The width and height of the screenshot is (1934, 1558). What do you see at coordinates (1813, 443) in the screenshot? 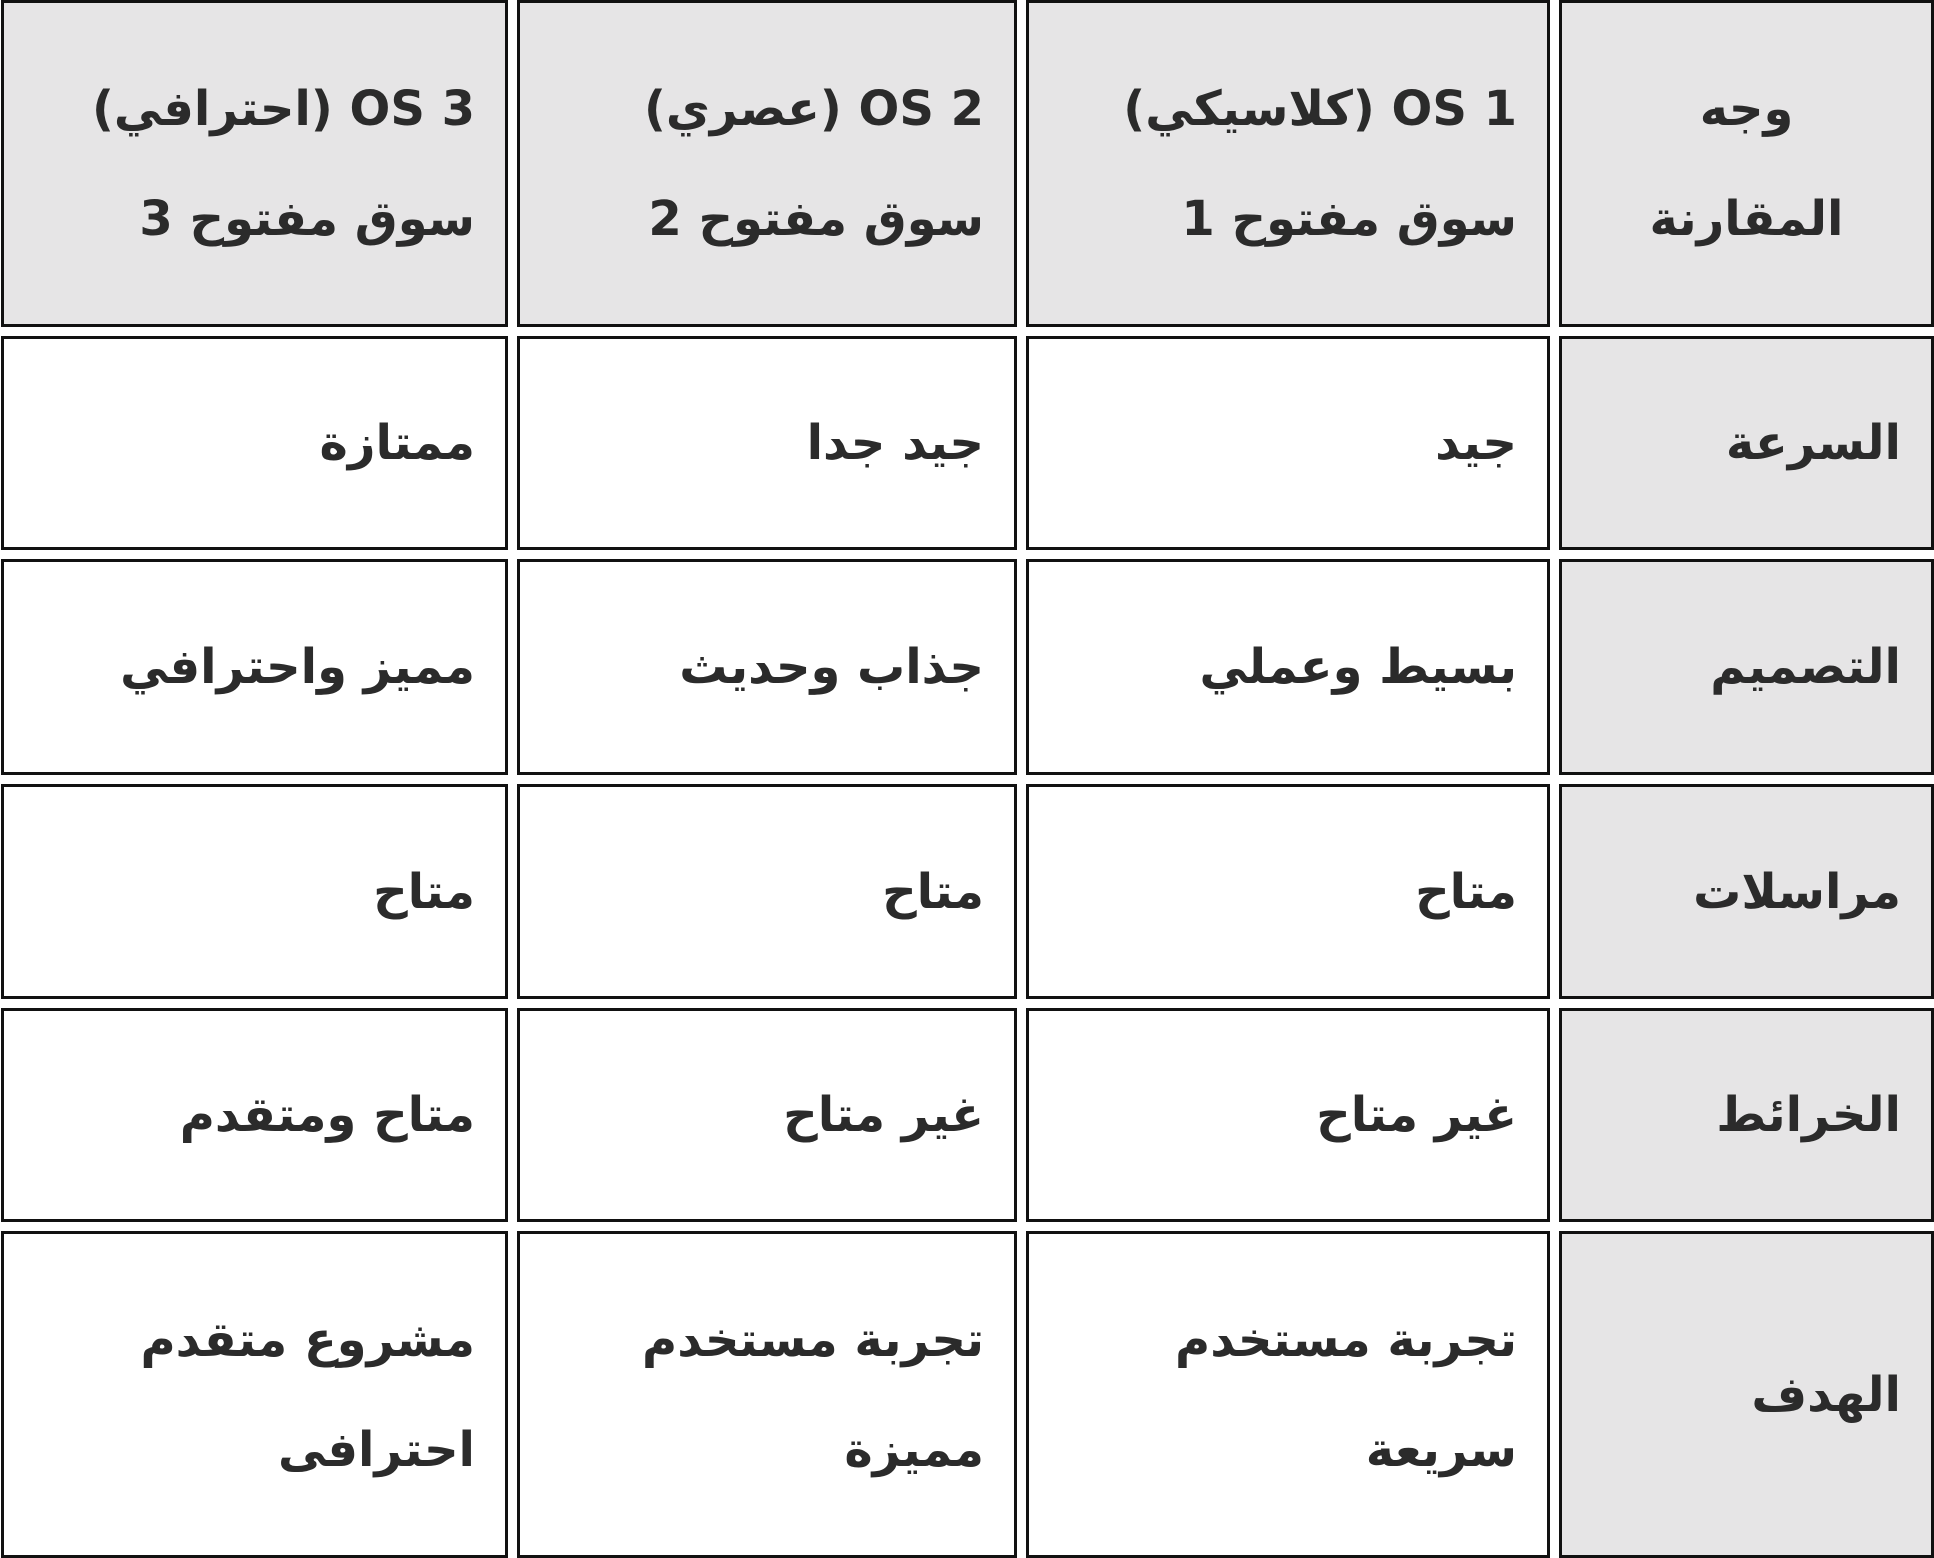
I see `row-aspect-label: السرعة` at bounding box center [1813, 443].